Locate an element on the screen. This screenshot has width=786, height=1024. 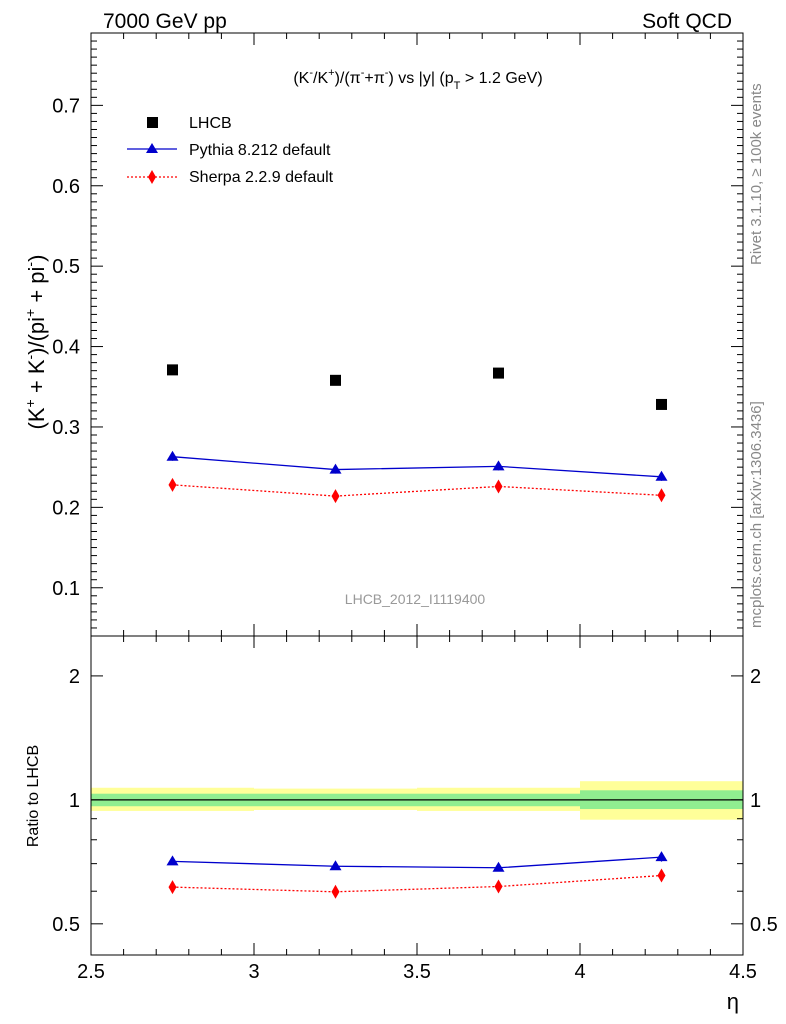
legend-marker-sherpa is located at coordinates (152, 177).